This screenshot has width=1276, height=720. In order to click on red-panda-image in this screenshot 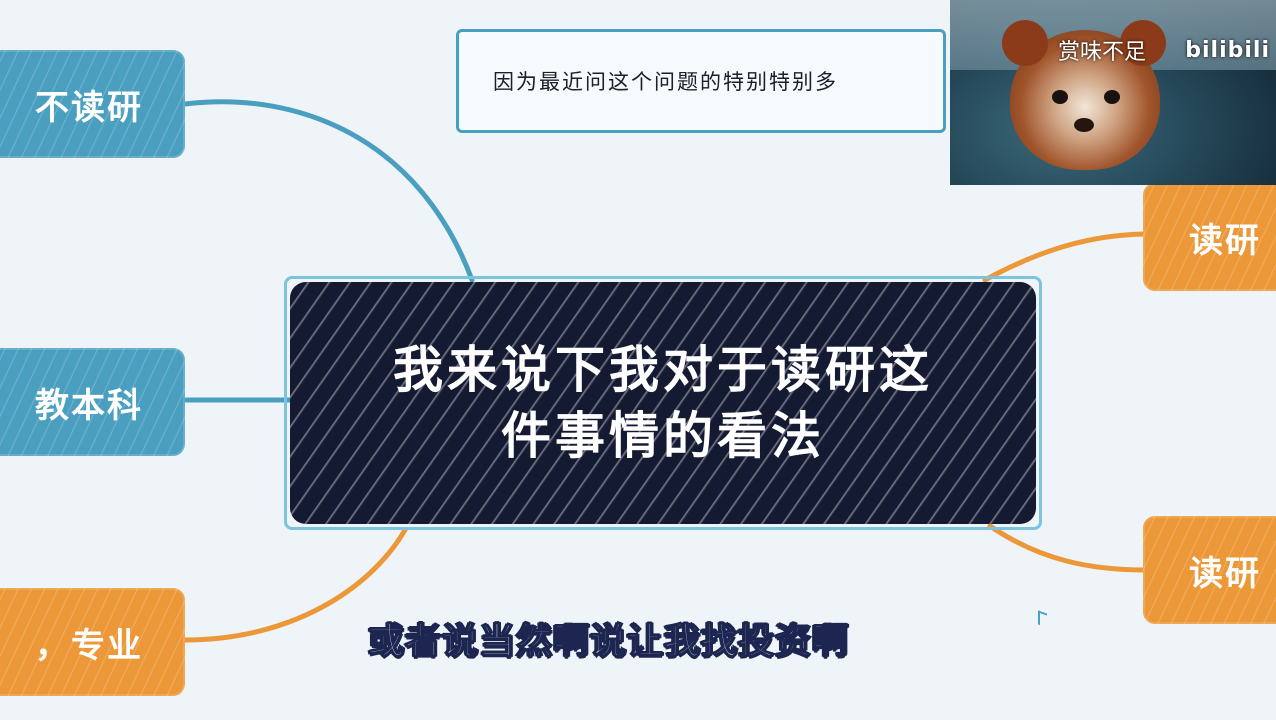, I will do `click(1084, 95)`.